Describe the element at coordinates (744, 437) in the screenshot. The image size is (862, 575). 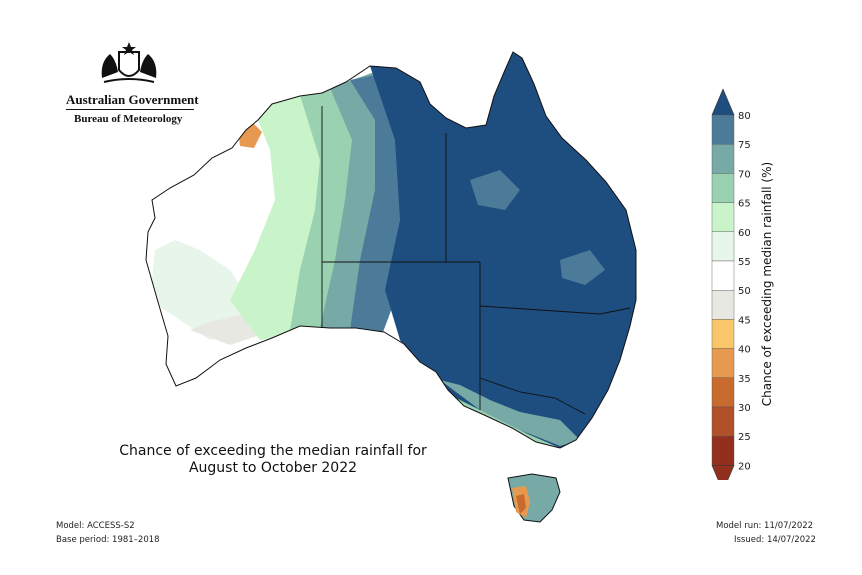
I see `legend-tick-label: 25` at that location.